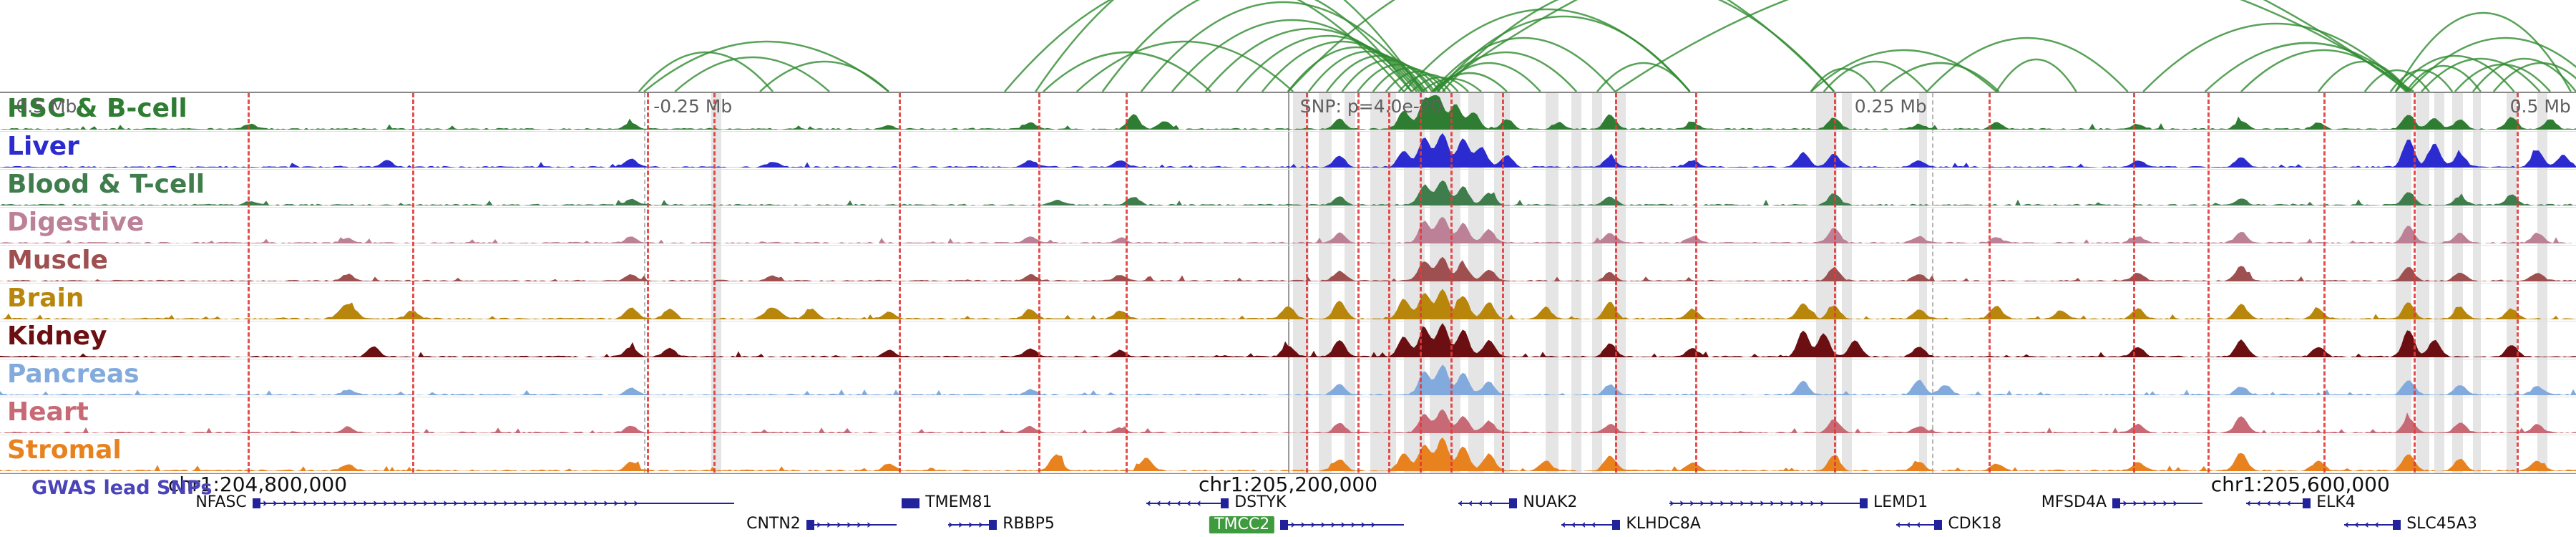 This screenshot has width=2576, height=537. What do you see at coordinates (693, 106) in the screenshot?
I see `ruler-label: -0.25 Mb` at bounding box center [693, 106].